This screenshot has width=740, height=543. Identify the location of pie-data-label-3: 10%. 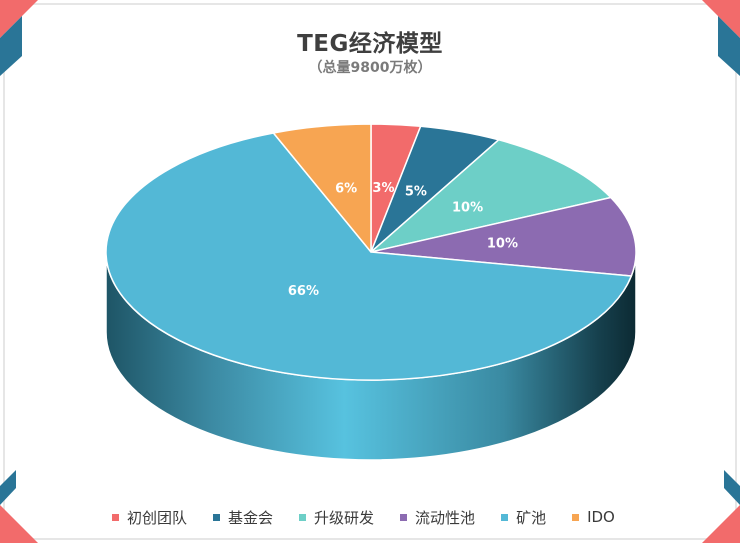
(502, 243).